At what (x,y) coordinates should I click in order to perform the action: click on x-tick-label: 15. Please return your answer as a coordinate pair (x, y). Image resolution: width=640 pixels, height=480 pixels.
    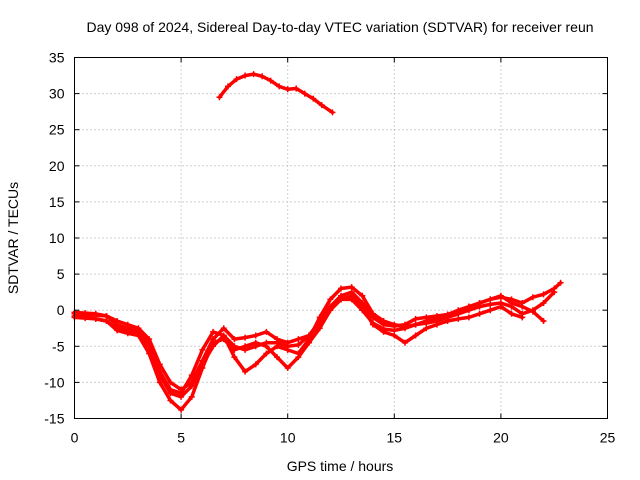
    Looking at the image, I should click on (395, 438).